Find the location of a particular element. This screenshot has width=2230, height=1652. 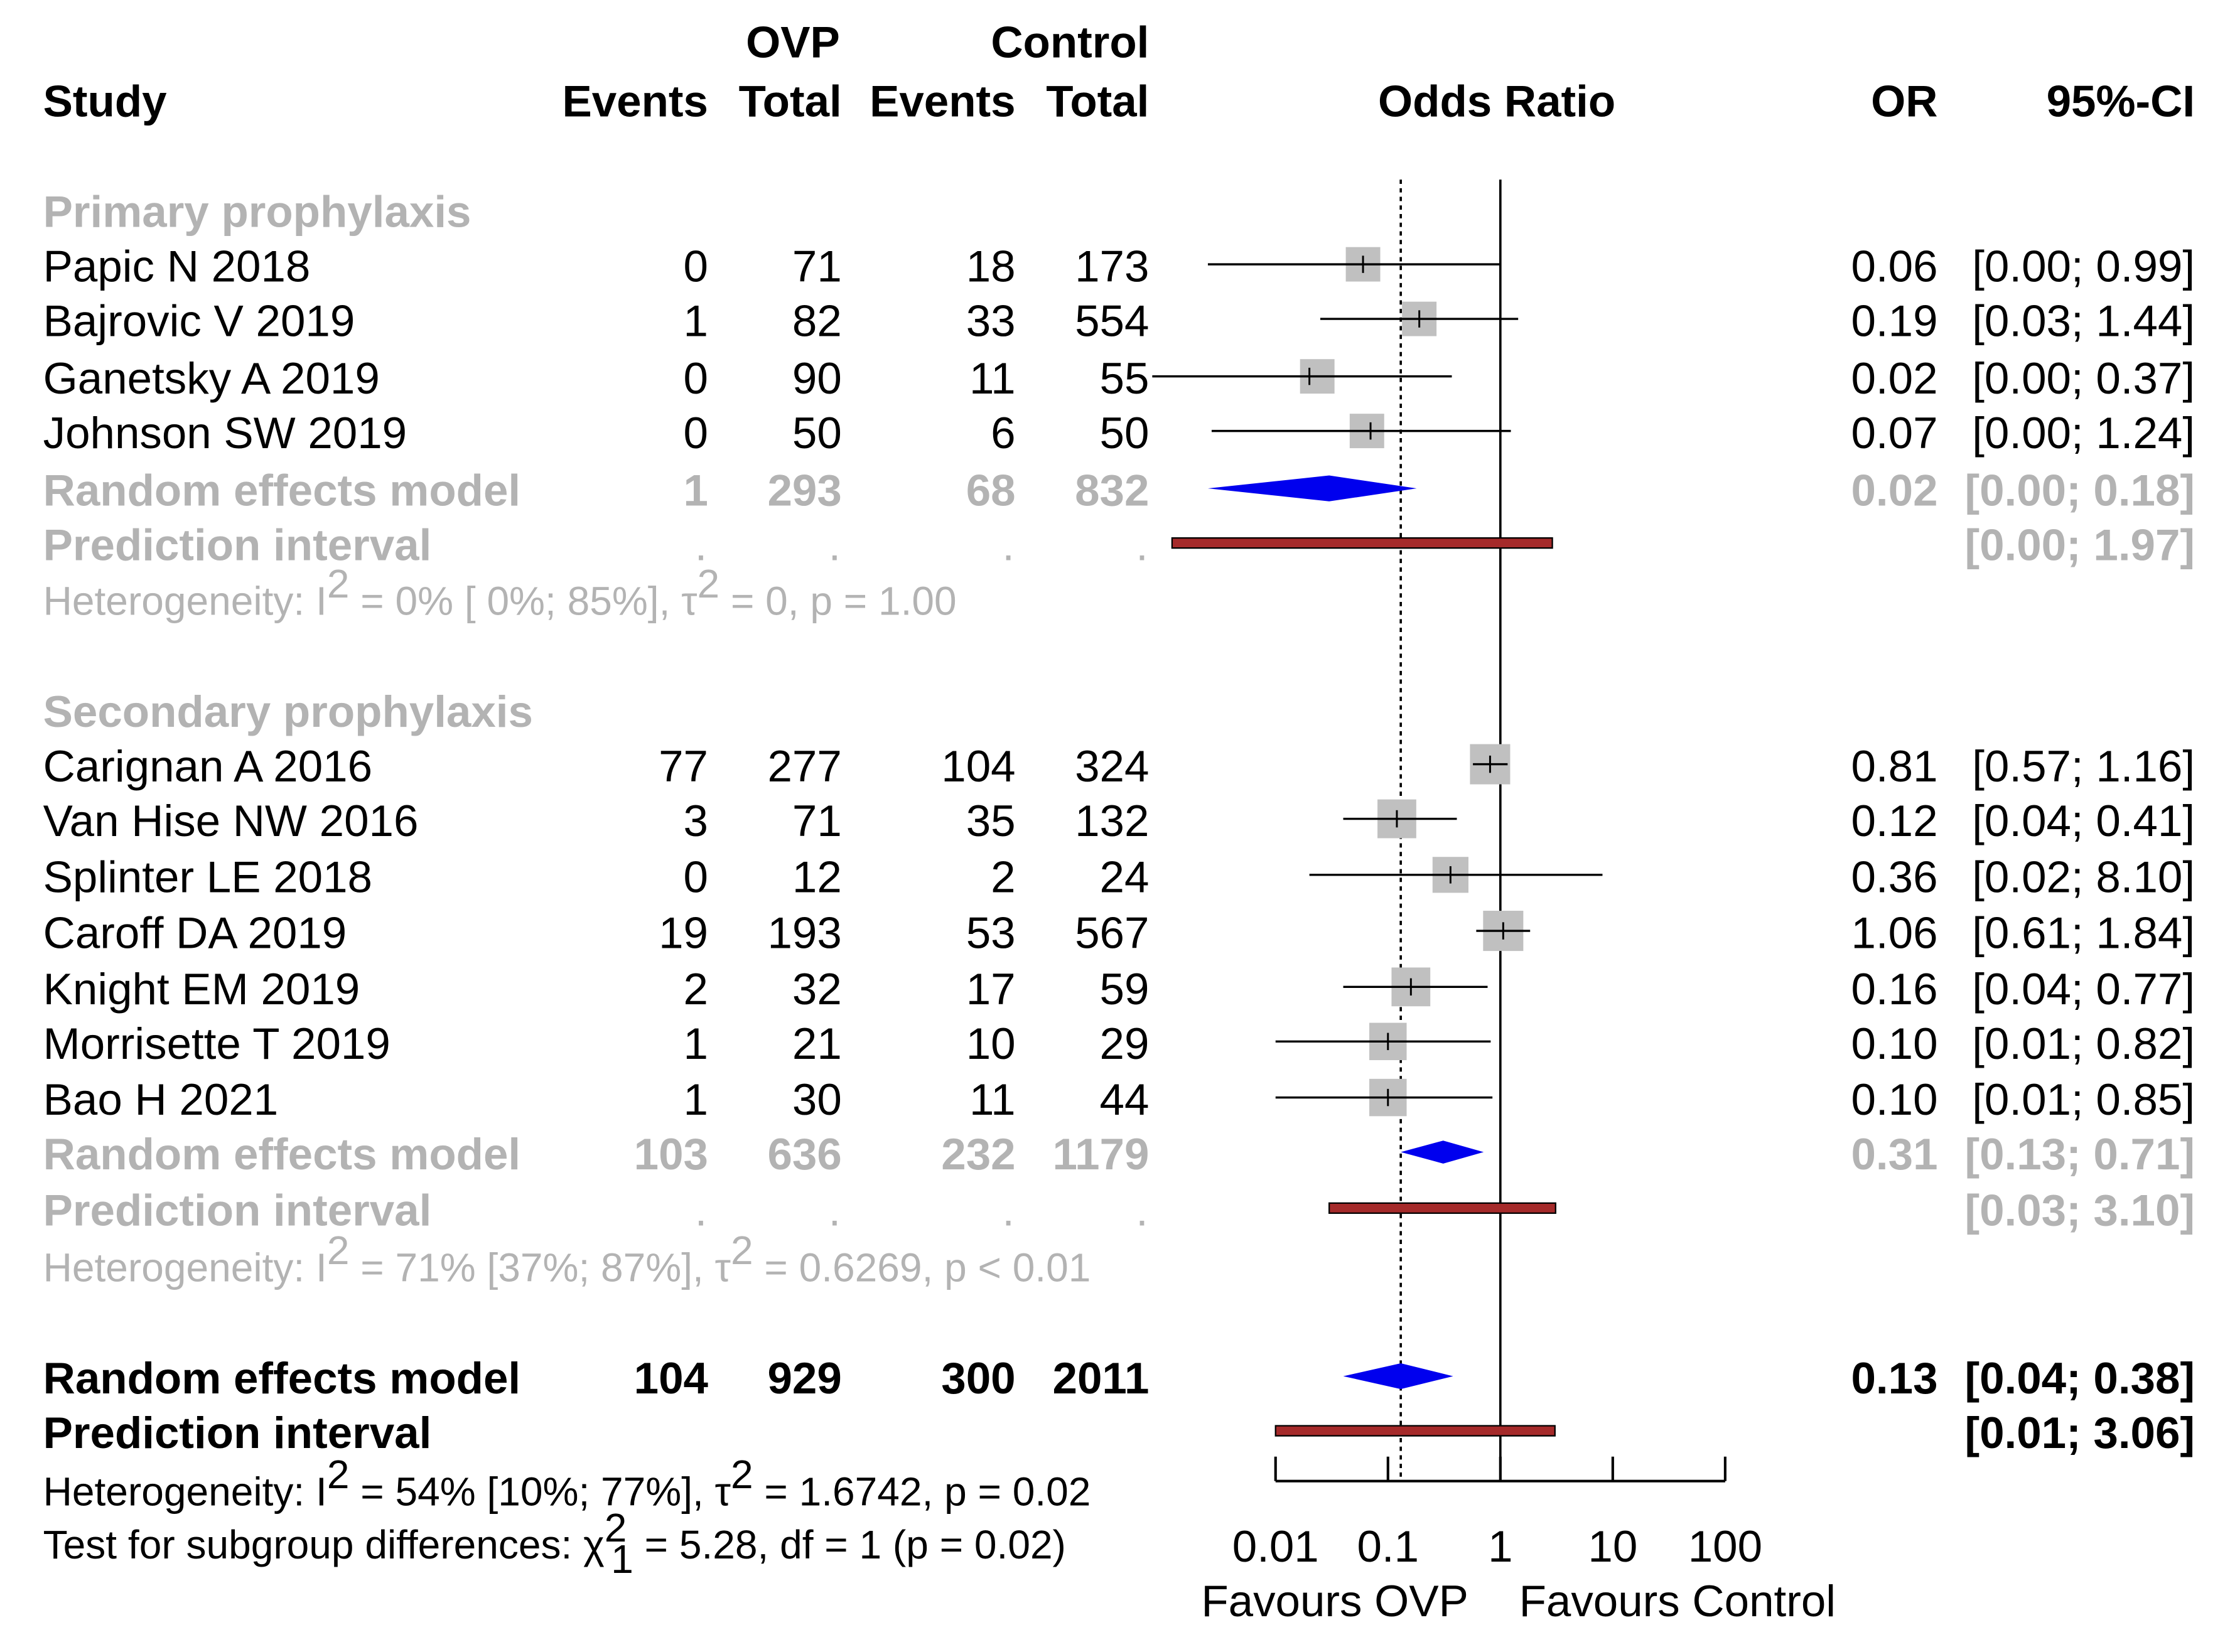

header-ovp-events: Events is located at coordinates (635, 101).